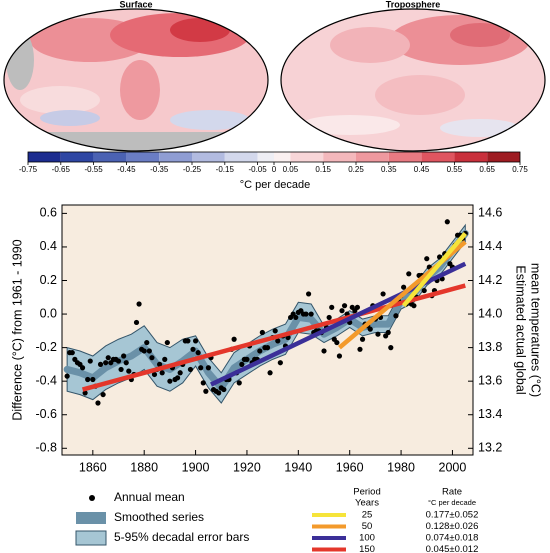 This screenshot has height=553, width=550. Describe the element at coordinates (225, 169) in the screenshot. I see `colorbar-tick-label: -0.15` at that location.